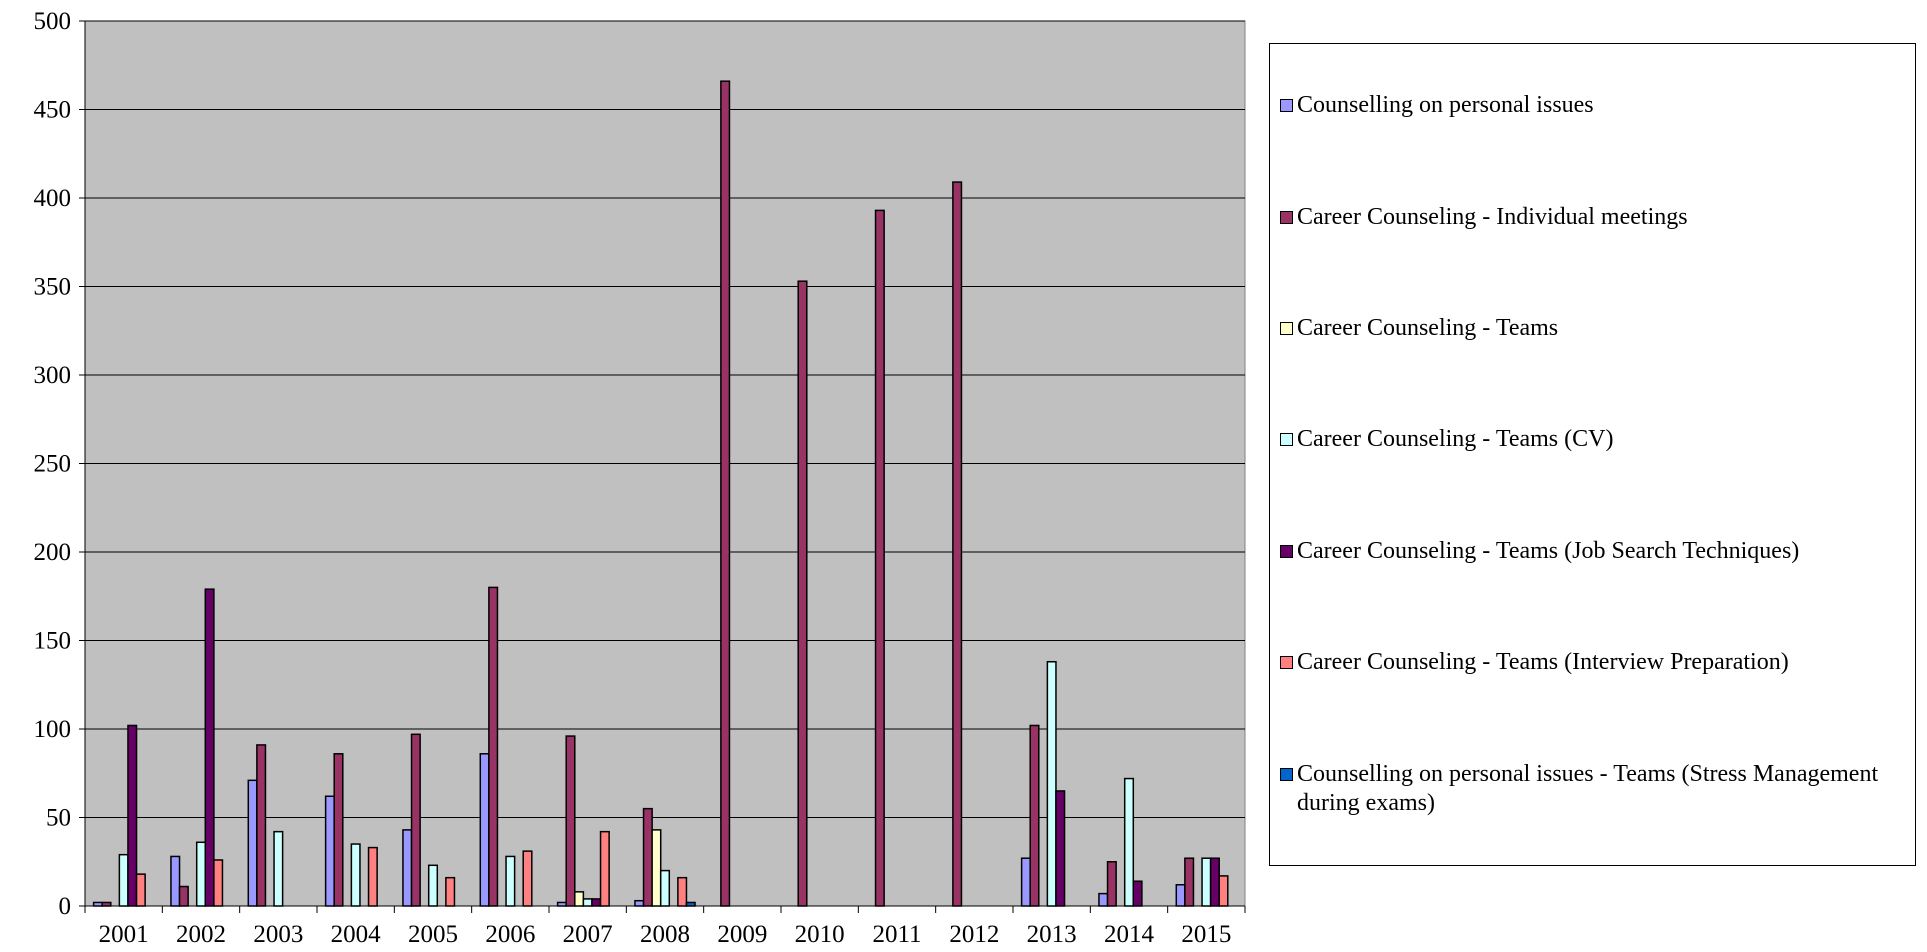 Image resolution: width=1927 pixels, height=952 pixels. I want to click on legend-label: Counselling on personal issues, so click(1445, 105).